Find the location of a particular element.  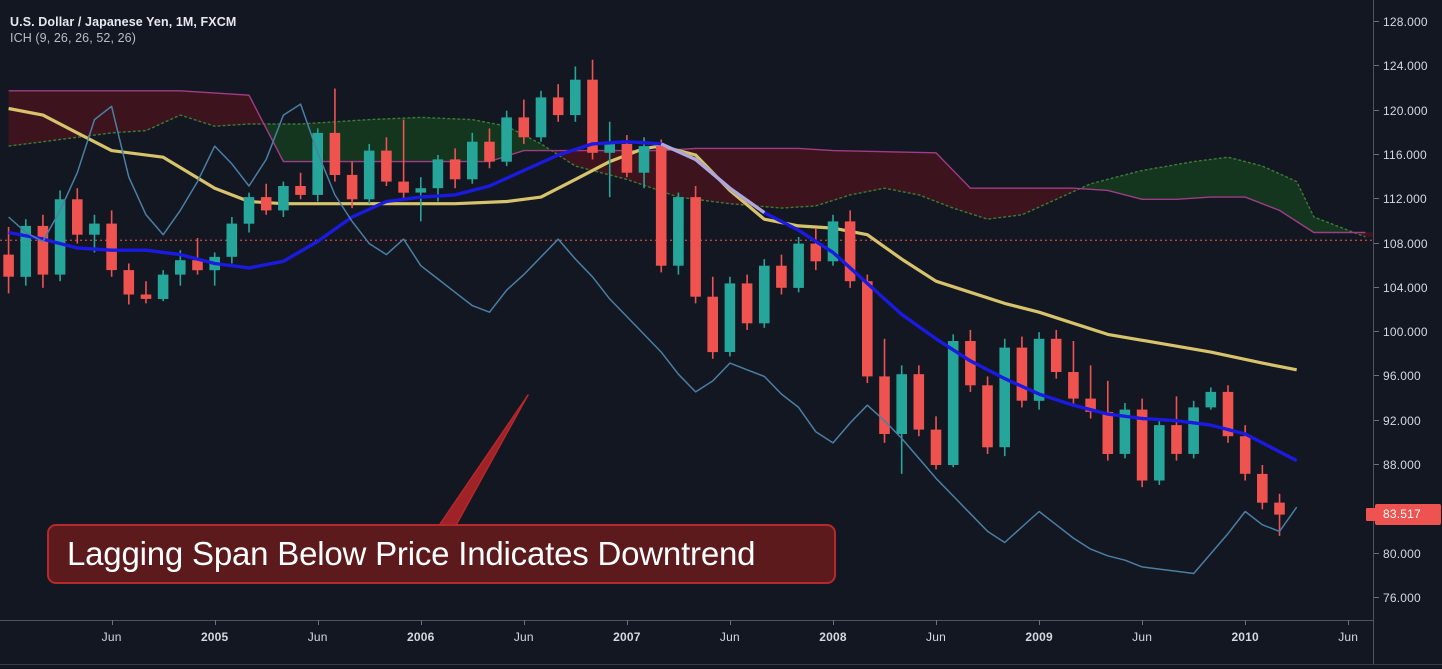

time-tick-label: 2005 is located at coordinates (214, 637).